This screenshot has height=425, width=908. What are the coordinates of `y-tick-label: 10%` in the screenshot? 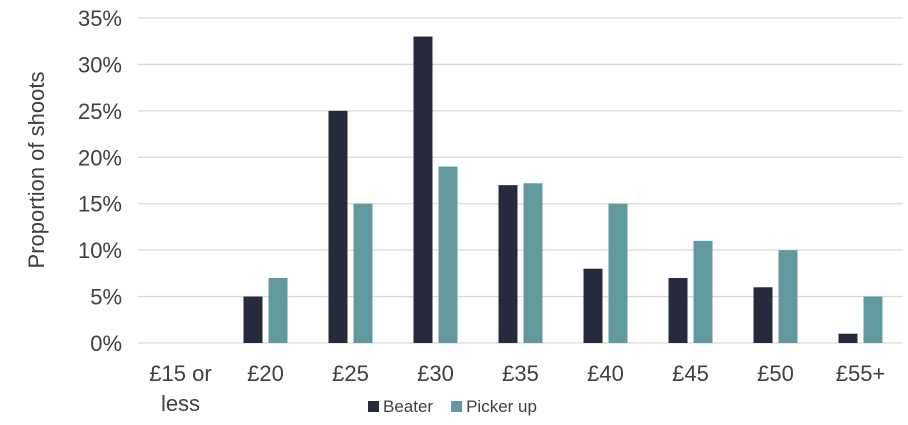 It's located at (100, 250).